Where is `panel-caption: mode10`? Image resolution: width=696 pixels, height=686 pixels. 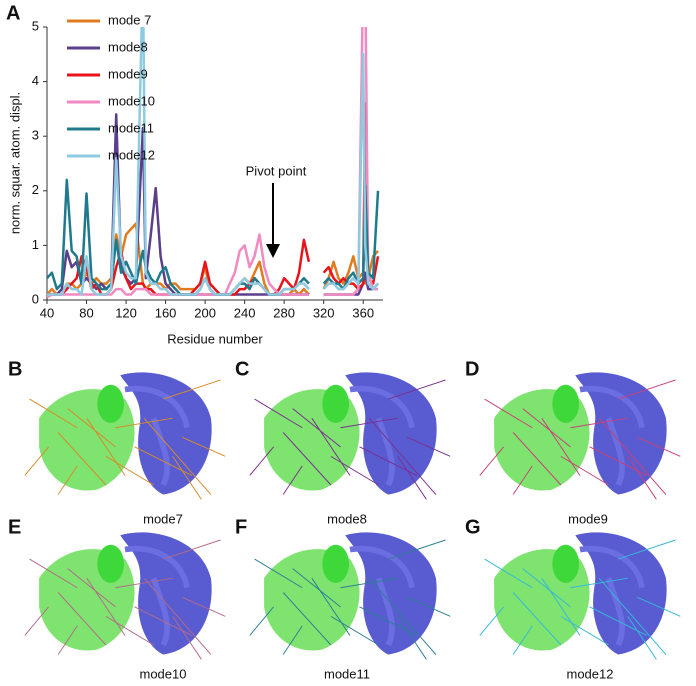 panel-caption: mode10 is located at coordinates (163, 673).